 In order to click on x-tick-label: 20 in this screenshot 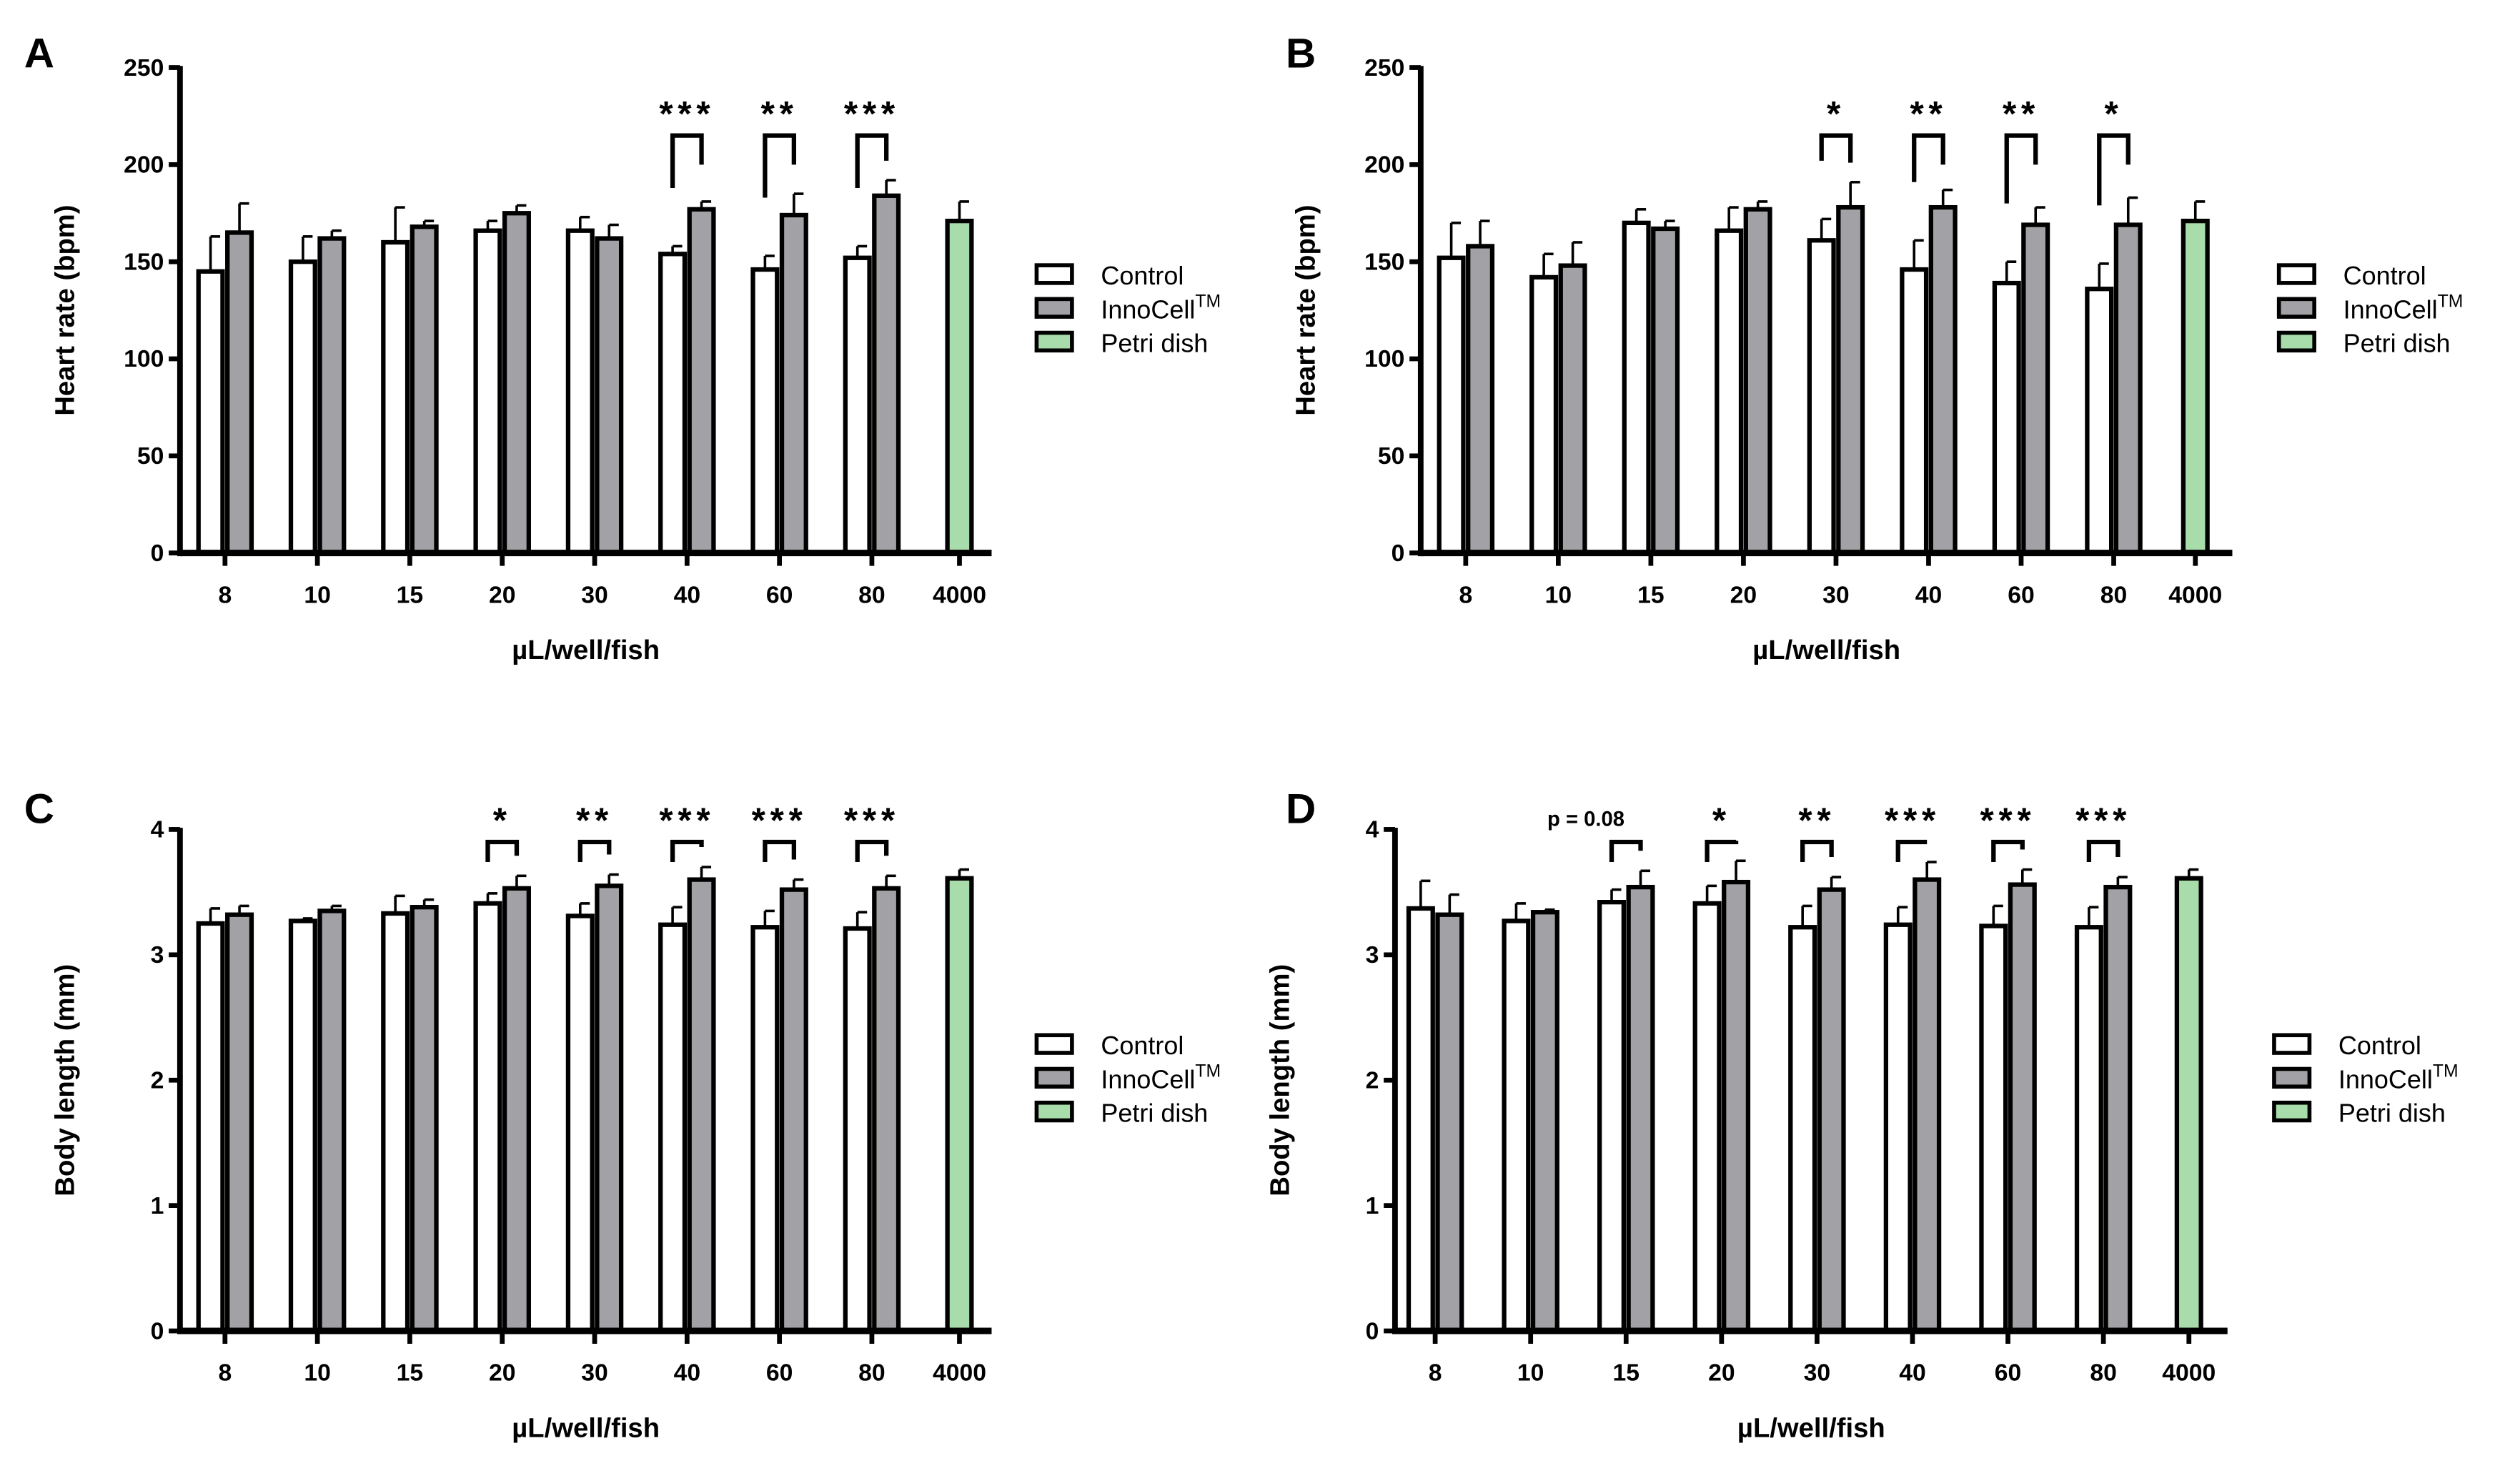, I will do `click(1743, 594)`.